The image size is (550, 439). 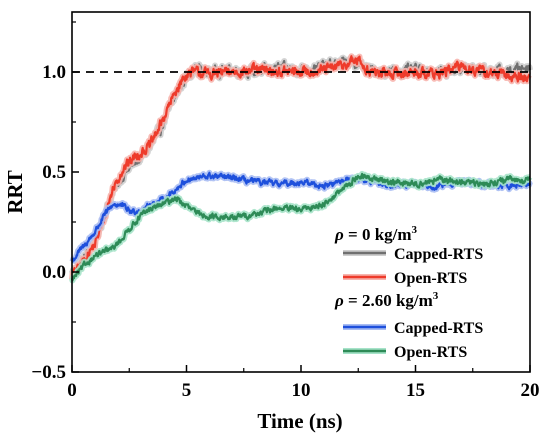 What do you see at coordinates (54, 172) in the screenshot?
I see `y-tick-label: 0.5` at bounding box center [54, 172].